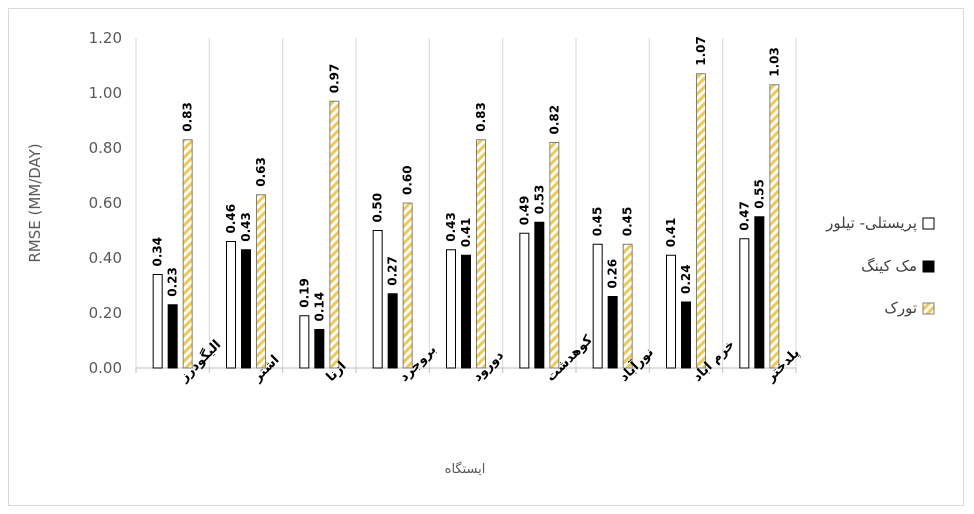  What do you see at coordinates (524, 211) in the screenshot?
I see `data-label: 0.49` at bounding box center [524, 211].